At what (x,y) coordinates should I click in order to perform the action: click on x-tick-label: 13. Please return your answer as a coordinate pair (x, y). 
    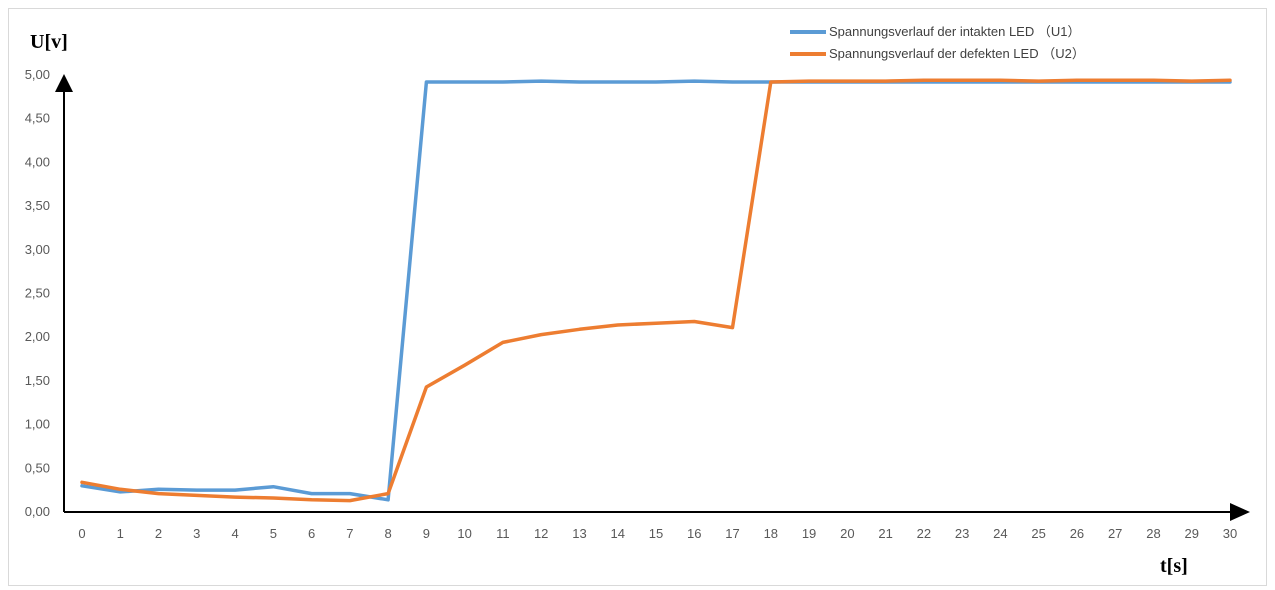
    Looking at the image, I should click on (579, 533).